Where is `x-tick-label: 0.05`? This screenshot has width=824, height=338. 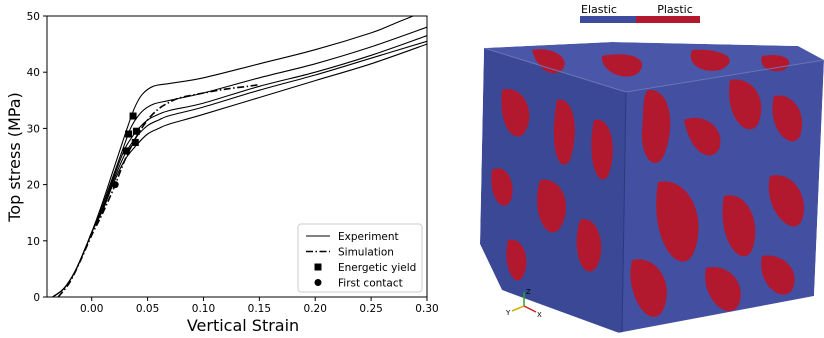 x-tick-label: 0.05 is located at coordinates (147, 309).